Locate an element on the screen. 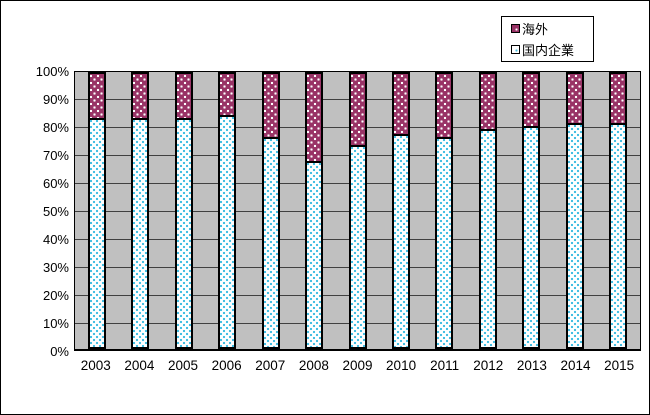  bar-2006-overseas-segment is located at coordinates (227, 94).